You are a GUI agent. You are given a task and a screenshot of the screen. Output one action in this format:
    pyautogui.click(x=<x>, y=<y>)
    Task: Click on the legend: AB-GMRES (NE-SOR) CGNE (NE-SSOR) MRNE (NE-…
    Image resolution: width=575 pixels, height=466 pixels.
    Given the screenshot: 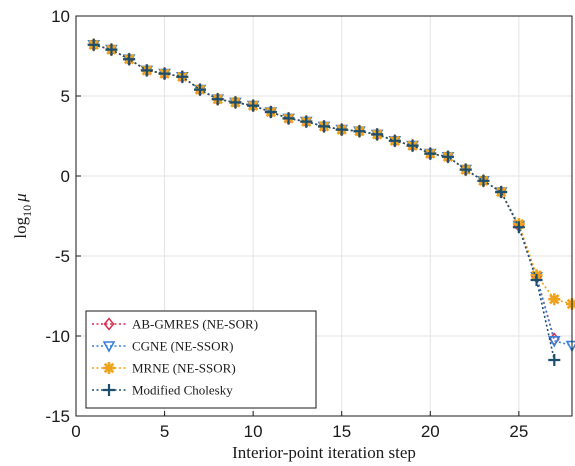 What is the action you would take?
    pyautogui.click(x=201, y=359)
    